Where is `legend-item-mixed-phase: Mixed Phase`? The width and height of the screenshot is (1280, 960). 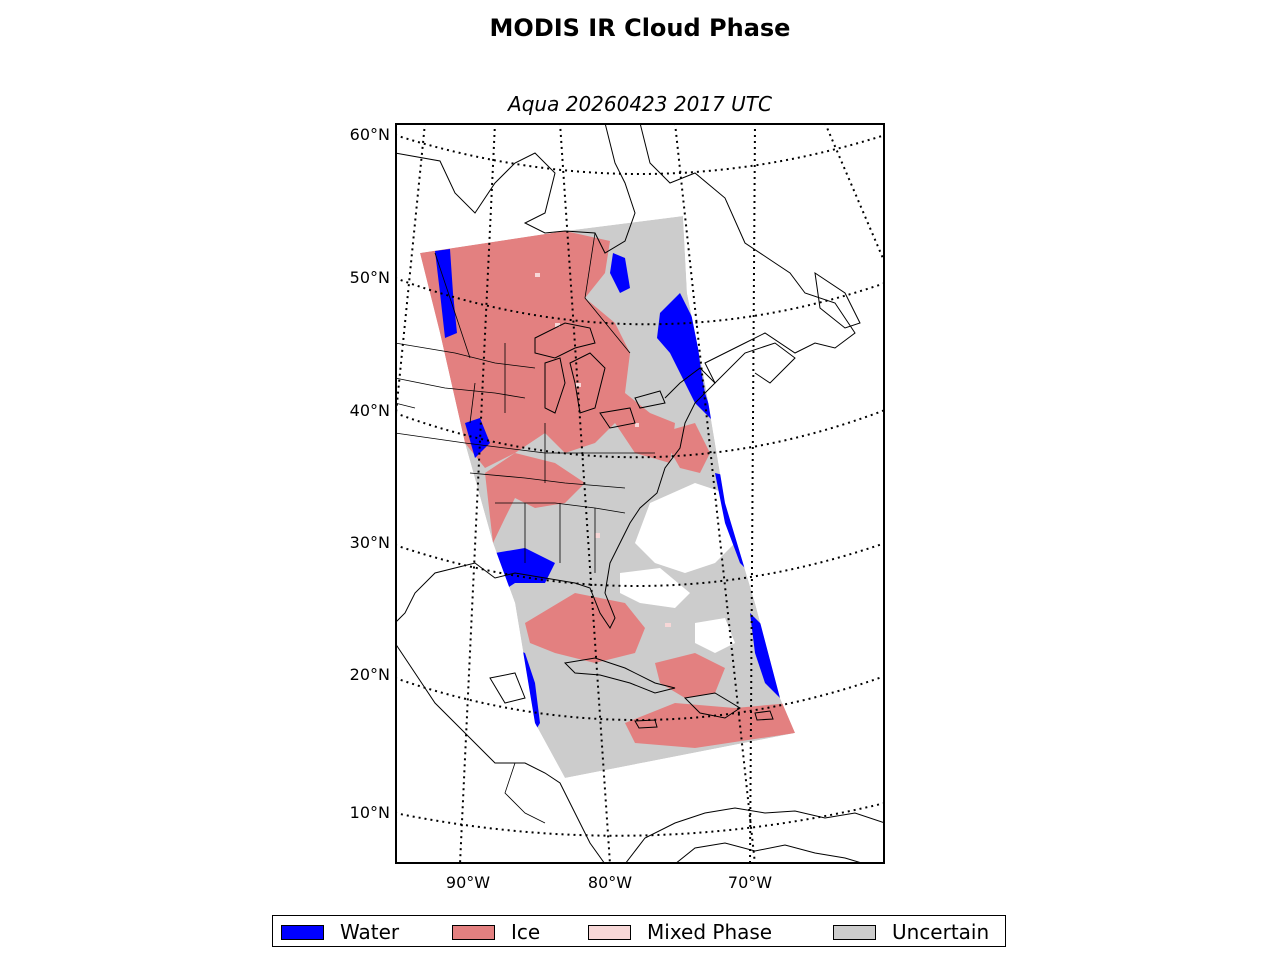
legend-item-mixed-phase: Mixed Phase is located at coordinates (680, 932).